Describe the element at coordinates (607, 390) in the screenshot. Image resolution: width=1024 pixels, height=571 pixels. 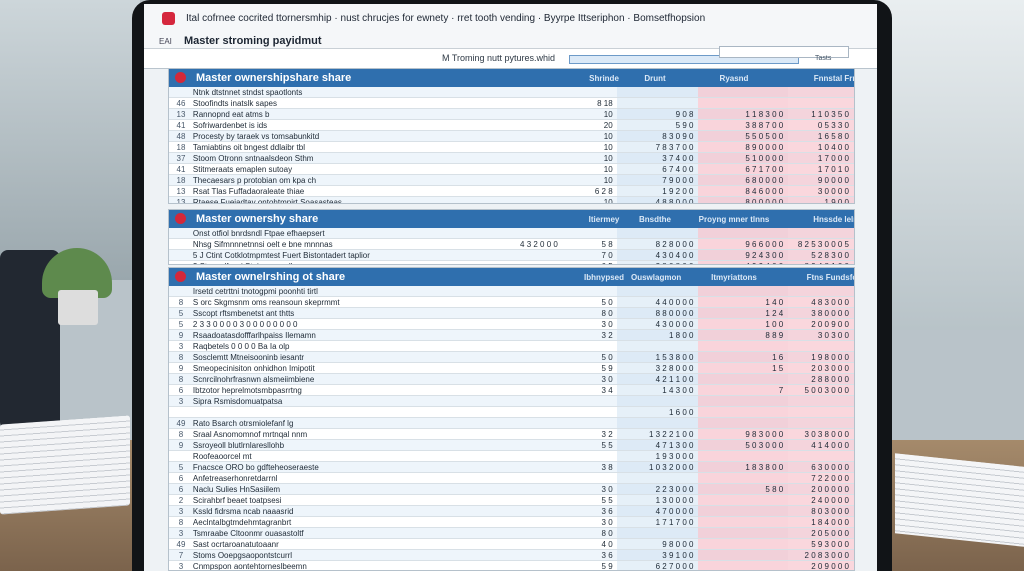
I see `cell-value: 3 4` at that location.